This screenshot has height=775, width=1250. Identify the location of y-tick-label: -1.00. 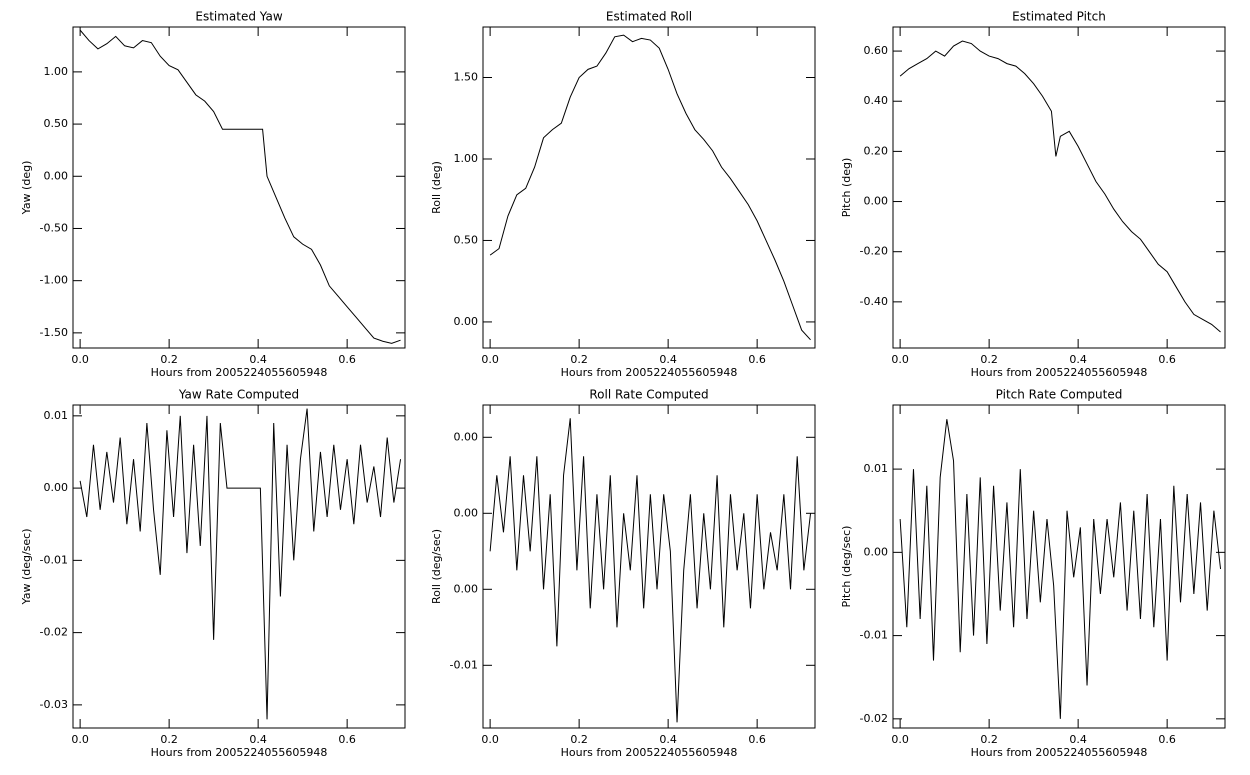
(54, 280).